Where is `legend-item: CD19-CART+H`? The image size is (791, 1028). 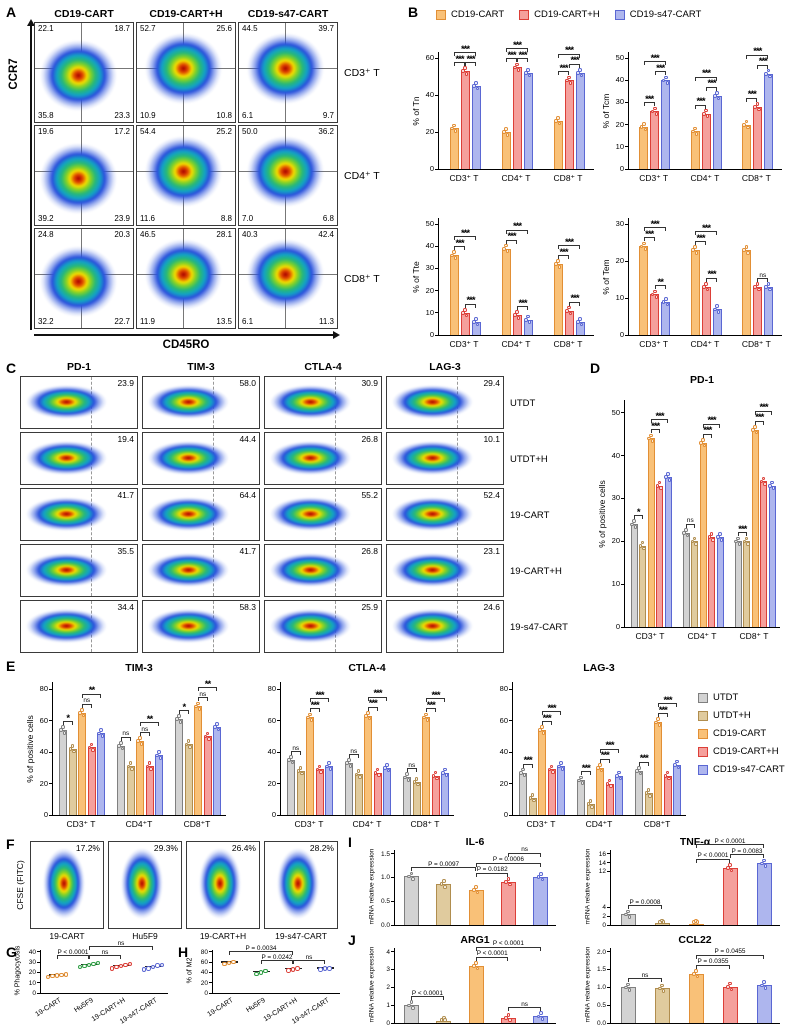 legend-item: CD19-CART+H is located at coordinates (559, 14).